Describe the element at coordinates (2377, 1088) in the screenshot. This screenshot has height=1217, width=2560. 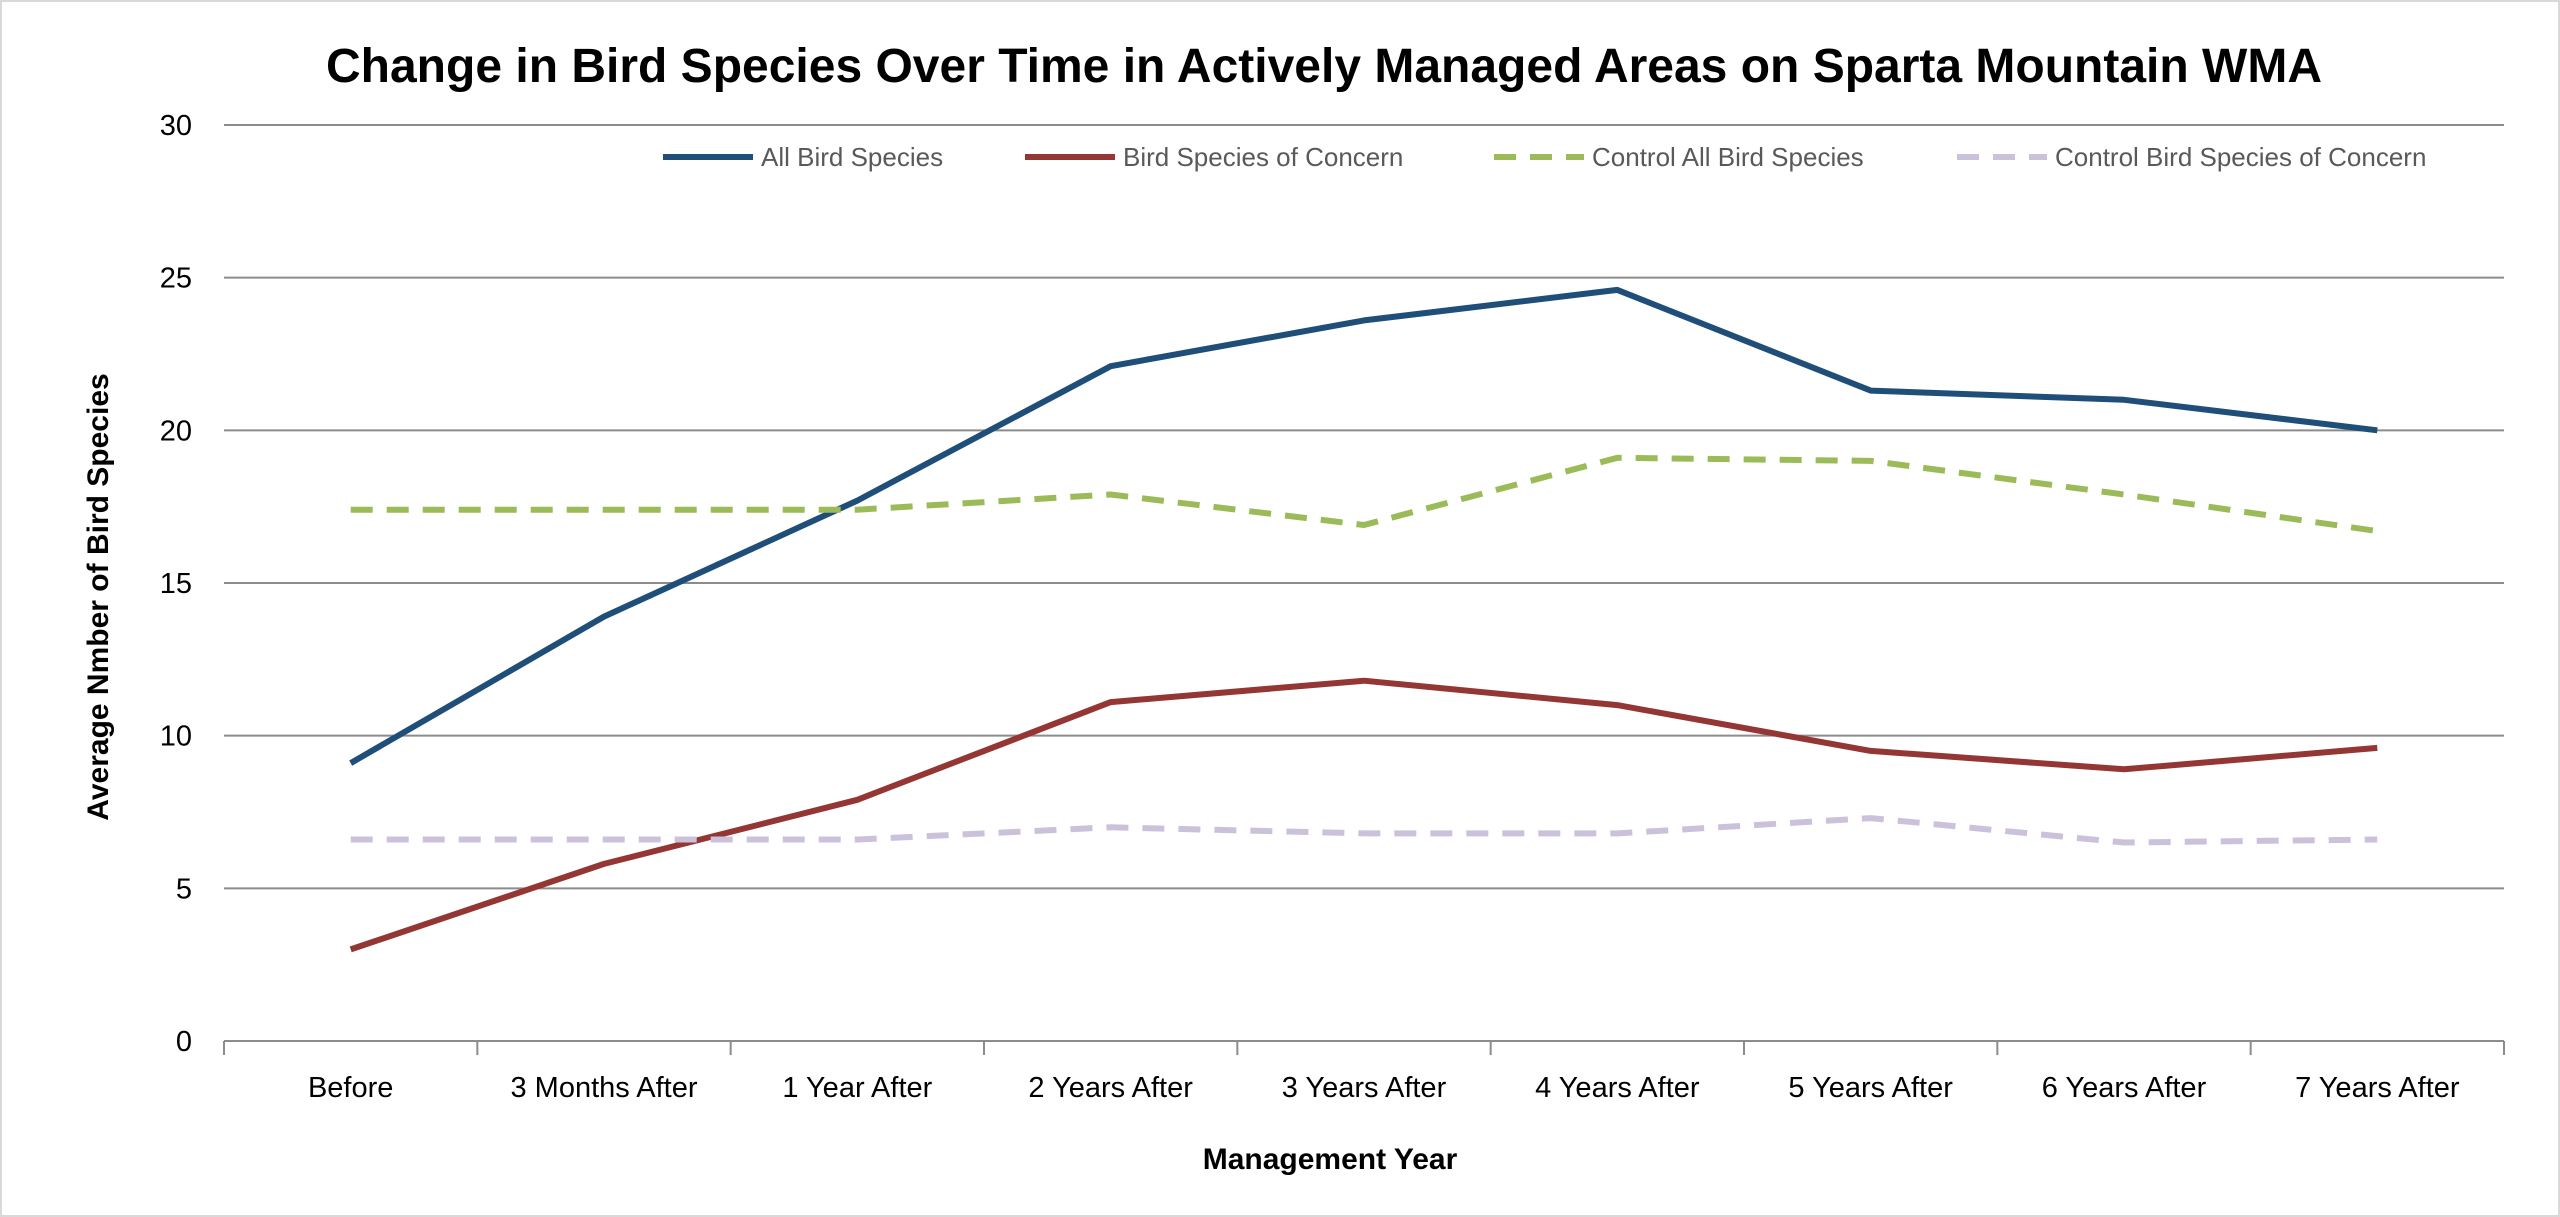
I see `x-tick-label: 7 Years After` at that location.